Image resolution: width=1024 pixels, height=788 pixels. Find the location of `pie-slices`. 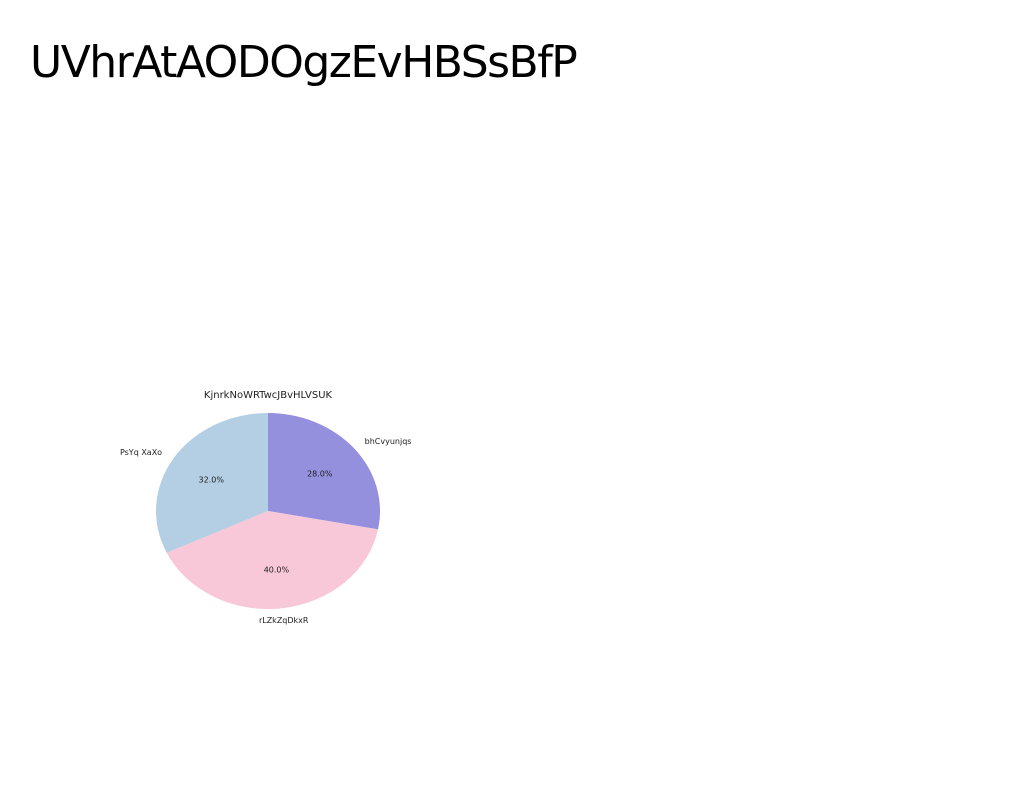

pie-slices is located at coordinates (268, 511).